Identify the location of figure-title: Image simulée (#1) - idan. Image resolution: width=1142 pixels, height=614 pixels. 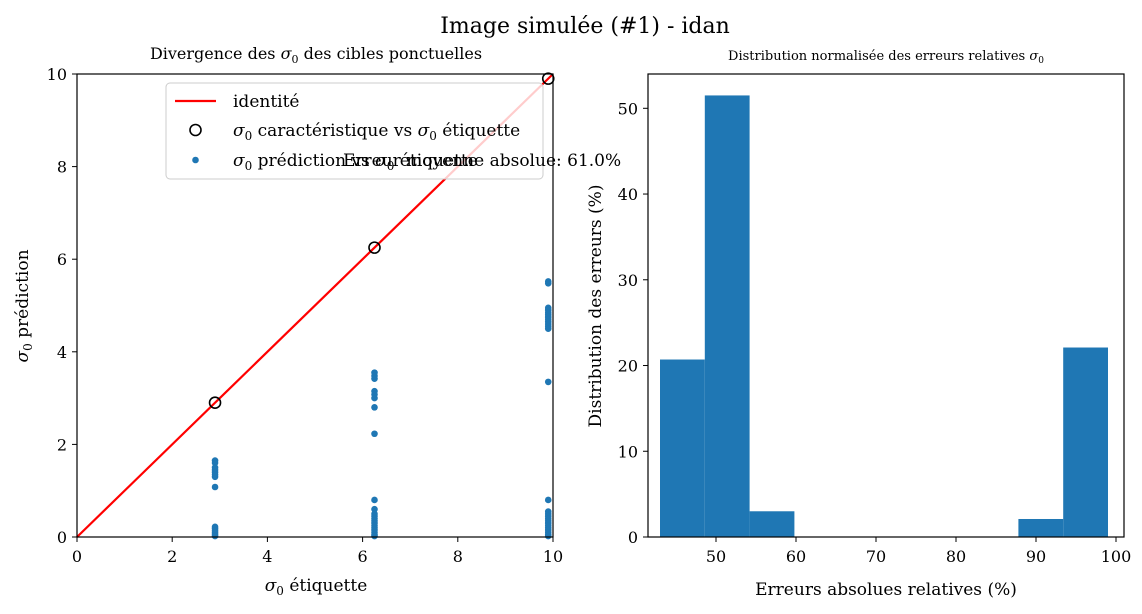
(585, 26).